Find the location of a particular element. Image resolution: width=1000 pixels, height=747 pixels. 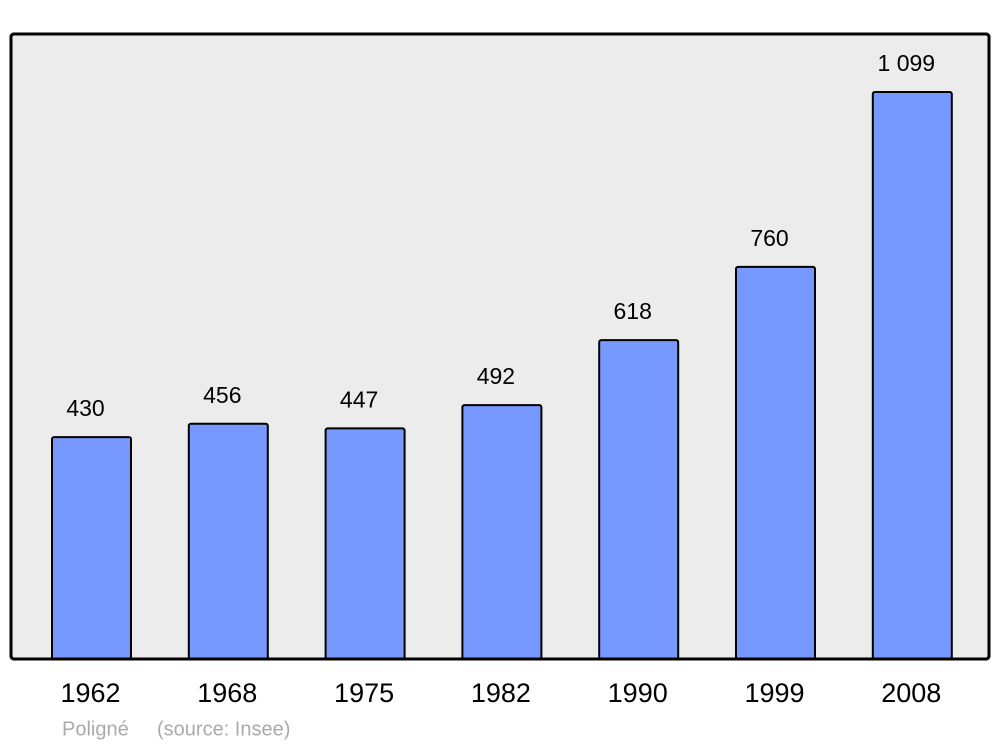

value-label: 618 is located at coordinates (633, 311).